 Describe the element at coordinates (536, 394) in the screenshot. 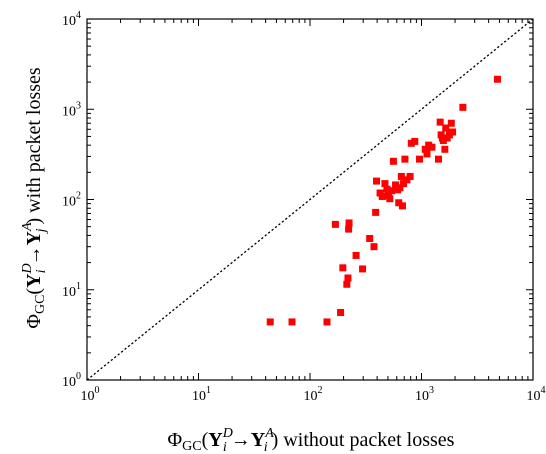

I see `x-tick-label-4: 10⁴` at that location.